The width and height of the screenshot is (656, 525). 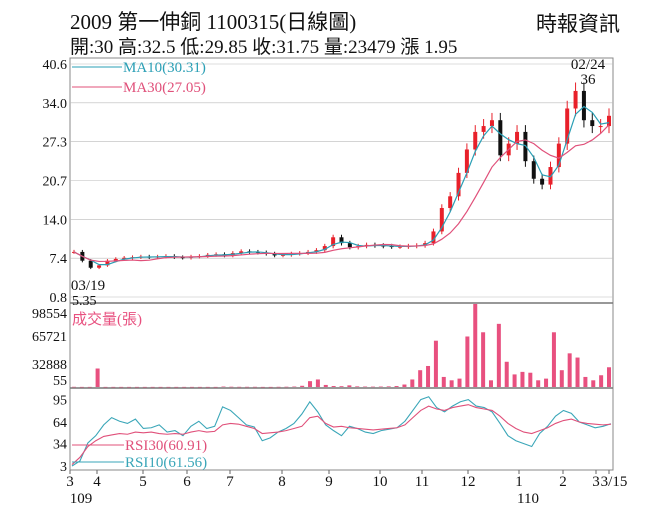 I want to click on rsi-tick-label: 3, so click(x=63, y=467).